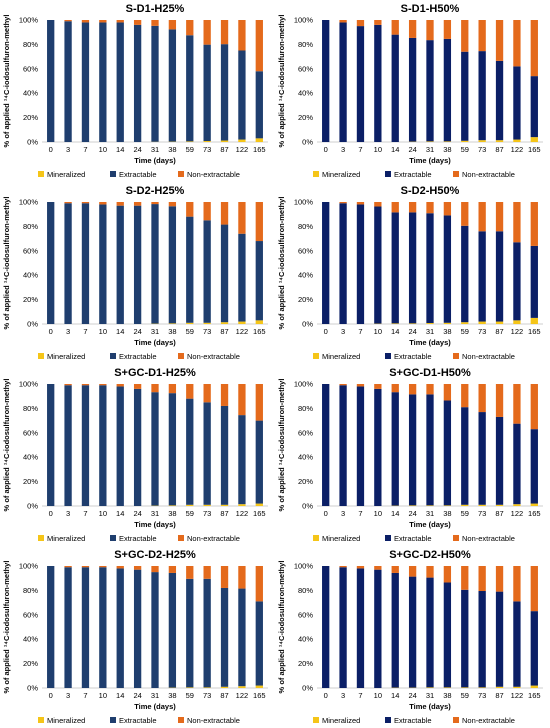  Describe the element at coordinates (6, 627) in the screenshot. I see `y-axis-label: % of applied ¹⁴C-iodosulfuron-methyl` at that location.